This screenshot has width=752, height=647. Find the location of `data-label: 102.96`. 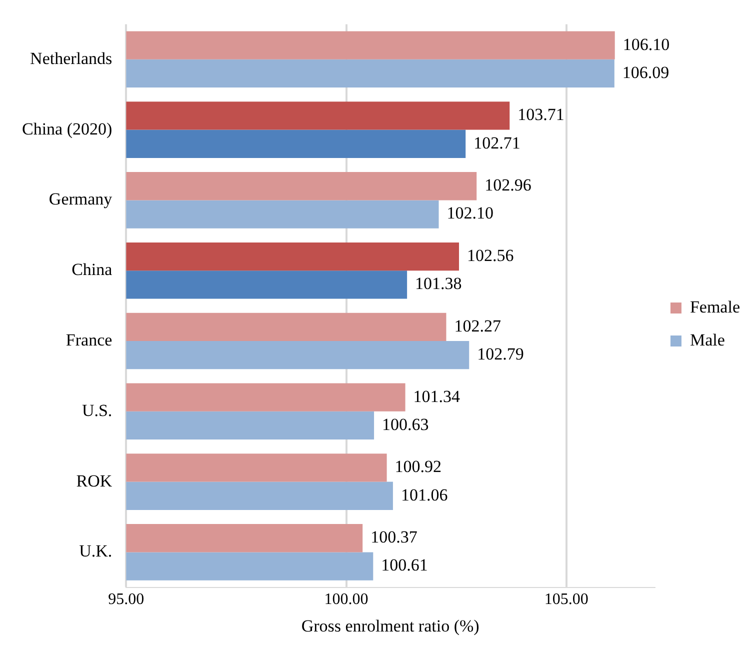

data-label: 102.96 is located at coordinates (508, 185).